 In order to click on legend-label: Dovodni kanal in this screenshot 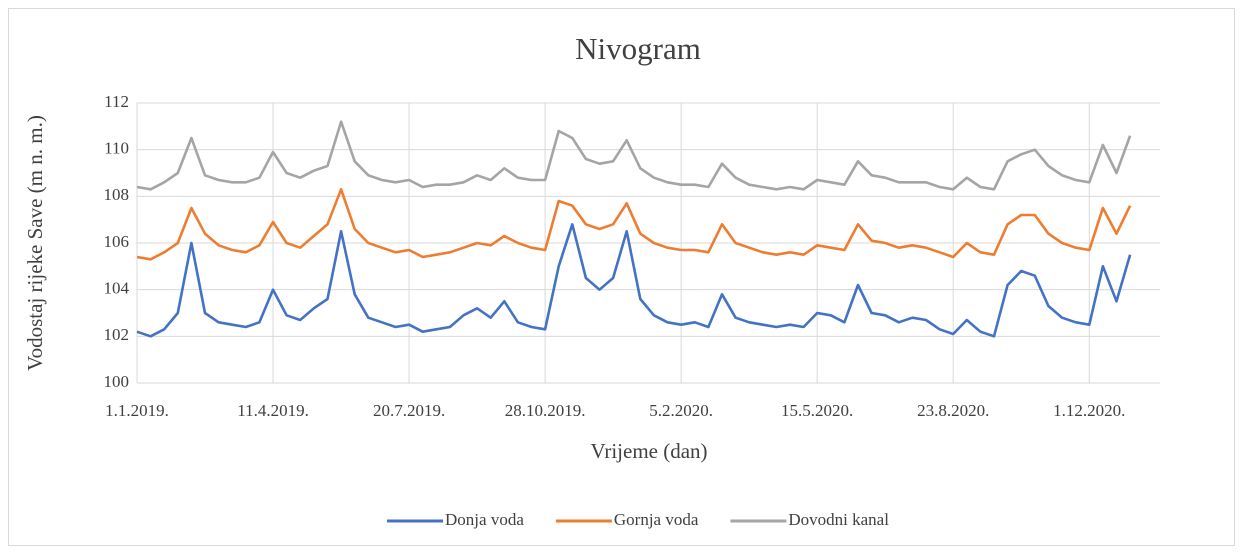, I will do `click(838, 519)`.